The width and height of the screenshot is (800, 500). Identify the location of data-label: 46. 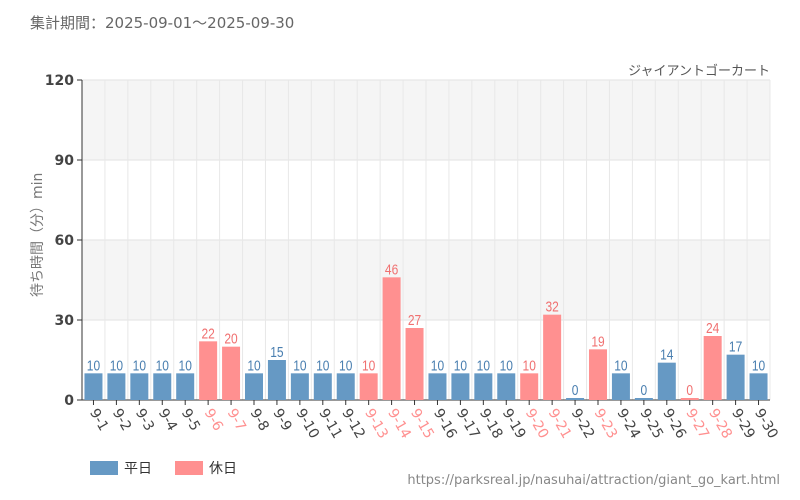
(391, 269).